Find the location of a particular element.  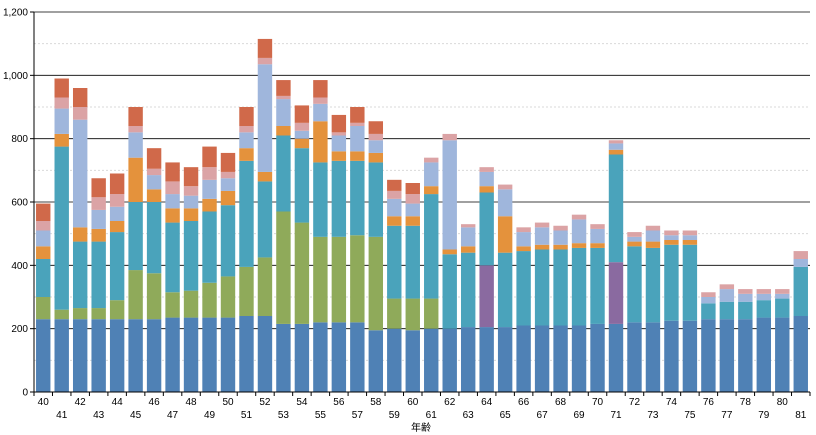

x-tick-label: 74 is located at coordinates (672, 402).